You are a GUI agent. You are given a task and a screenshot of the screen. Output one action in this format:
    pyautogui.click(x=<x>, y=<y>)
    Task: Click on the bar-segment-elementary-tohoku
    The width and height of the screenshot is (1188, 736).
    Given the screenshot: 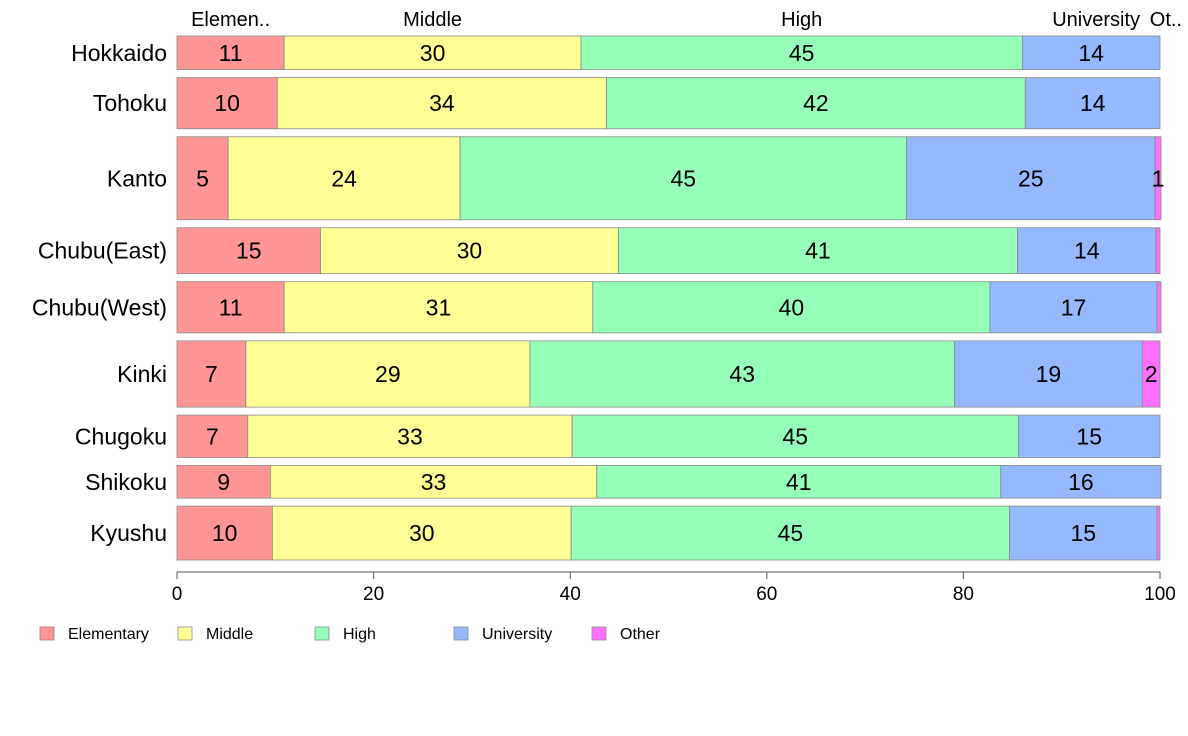 What is the action you would take?
    pyautogui.click(x=227, y=103)
    